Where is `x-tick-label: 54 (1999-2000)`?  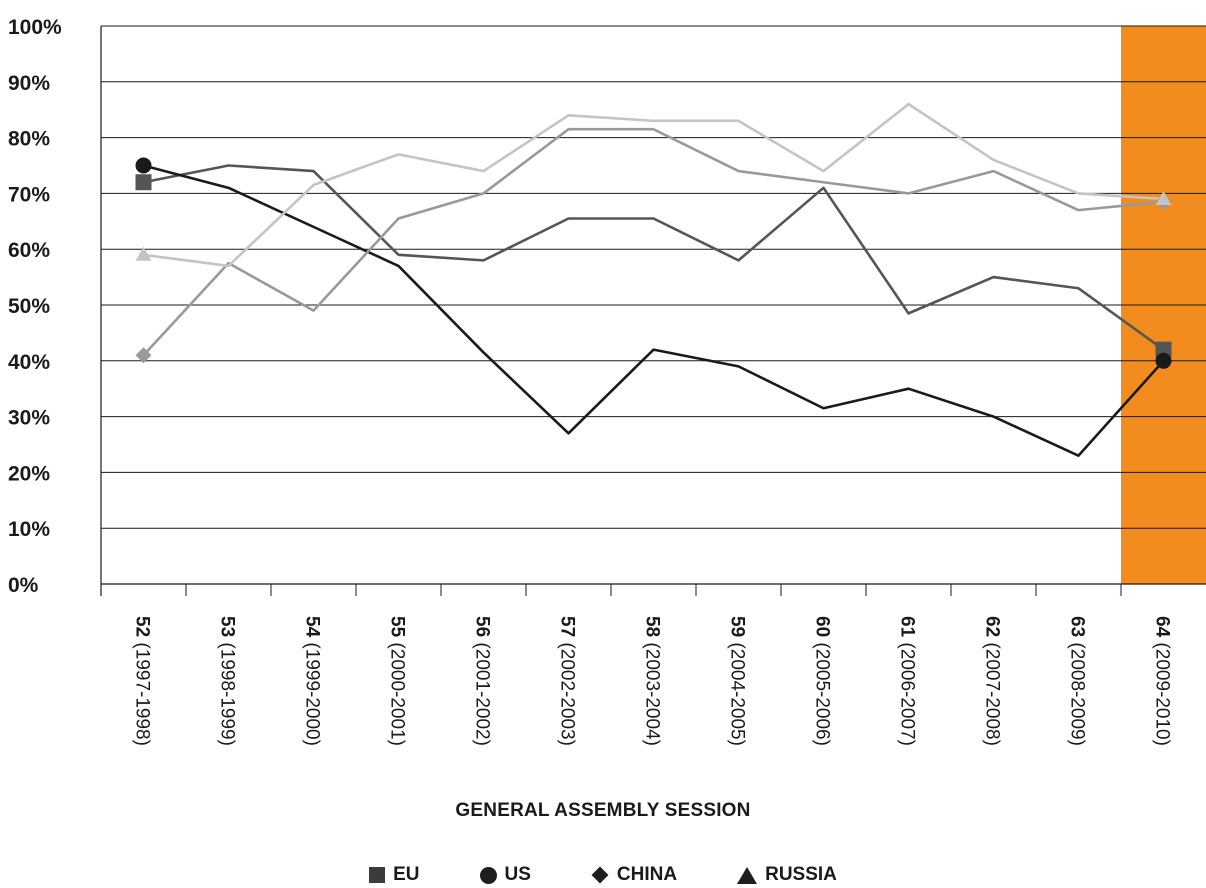 x-tick-label: 54 (1999-2000) is located at coordinates (312, 681).